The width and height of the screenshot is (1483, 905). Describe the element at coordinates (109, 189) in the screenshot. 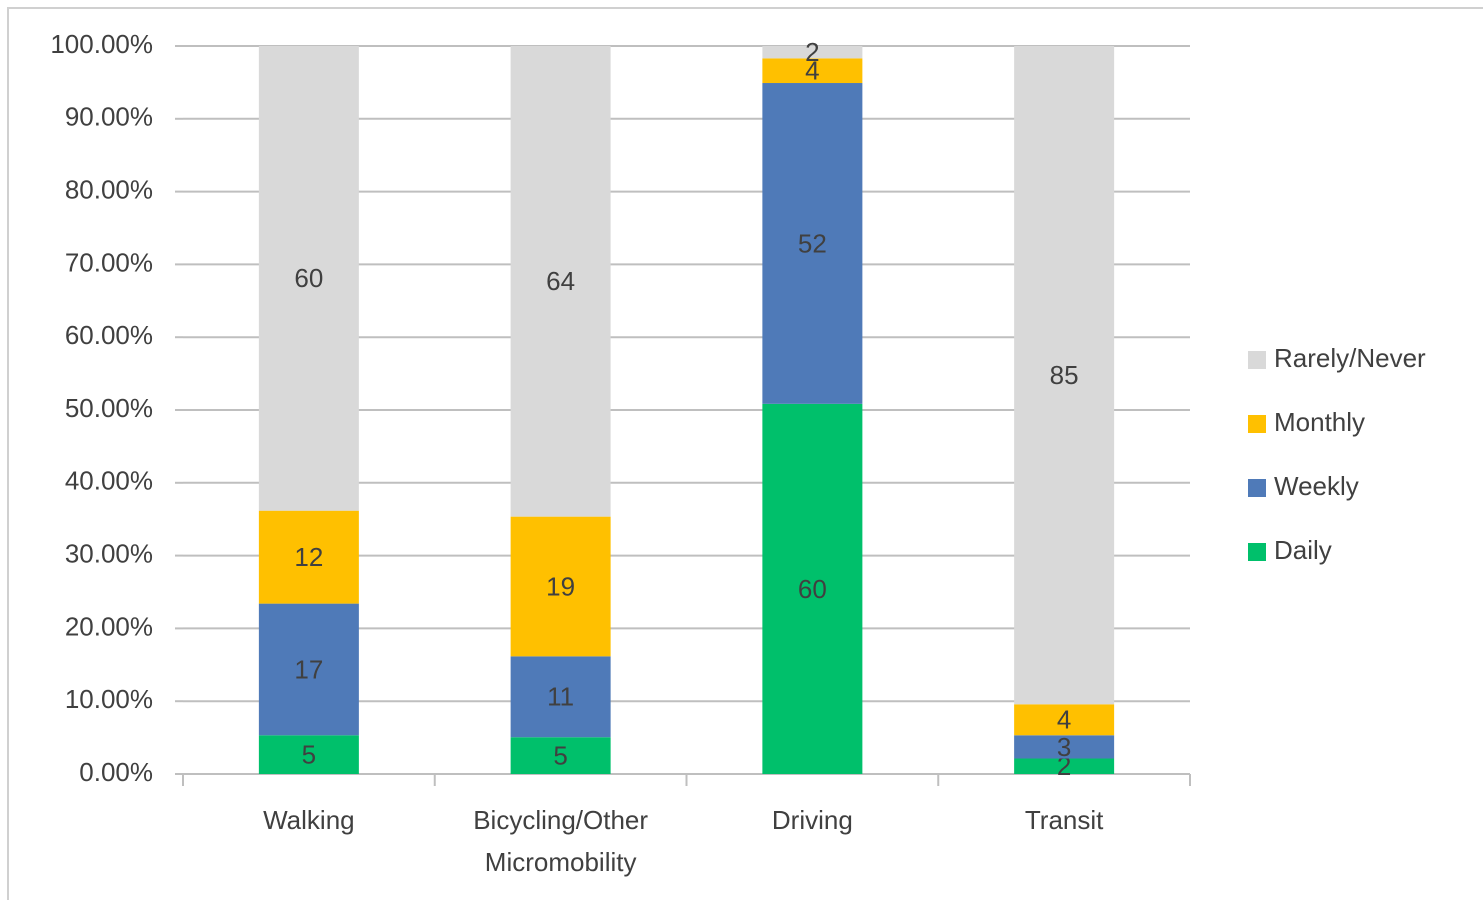

I see `y-tick-label: 80.00%` at that location.